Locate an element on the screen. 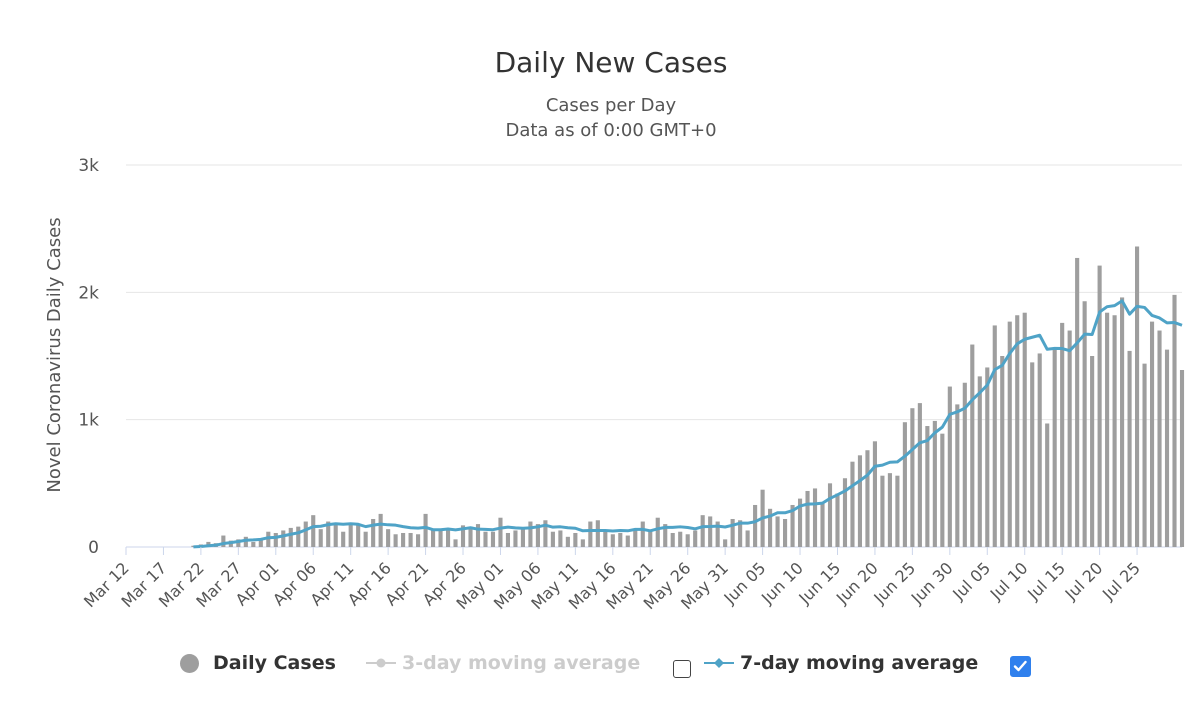  checkbox-3-day-average is located at coordinates (682, 669).